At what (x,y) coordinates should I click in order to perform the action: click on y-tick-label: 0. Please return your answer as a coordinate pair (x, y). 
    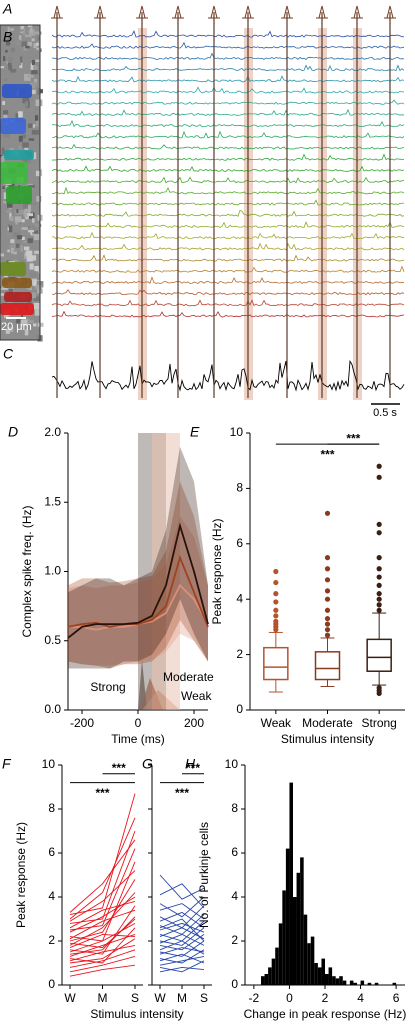
    Looking at the image, I should click on (239, 709).